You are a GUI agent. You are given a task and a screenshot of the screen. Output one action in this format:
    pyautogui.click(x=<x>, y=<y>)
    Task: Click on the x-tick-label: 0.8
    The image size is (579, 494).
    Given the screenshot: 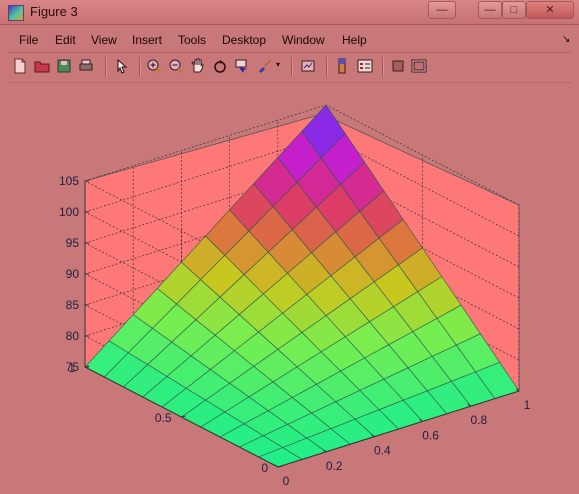 What is the action you would take?
    pyautogui.click(x=478, y=420)
    